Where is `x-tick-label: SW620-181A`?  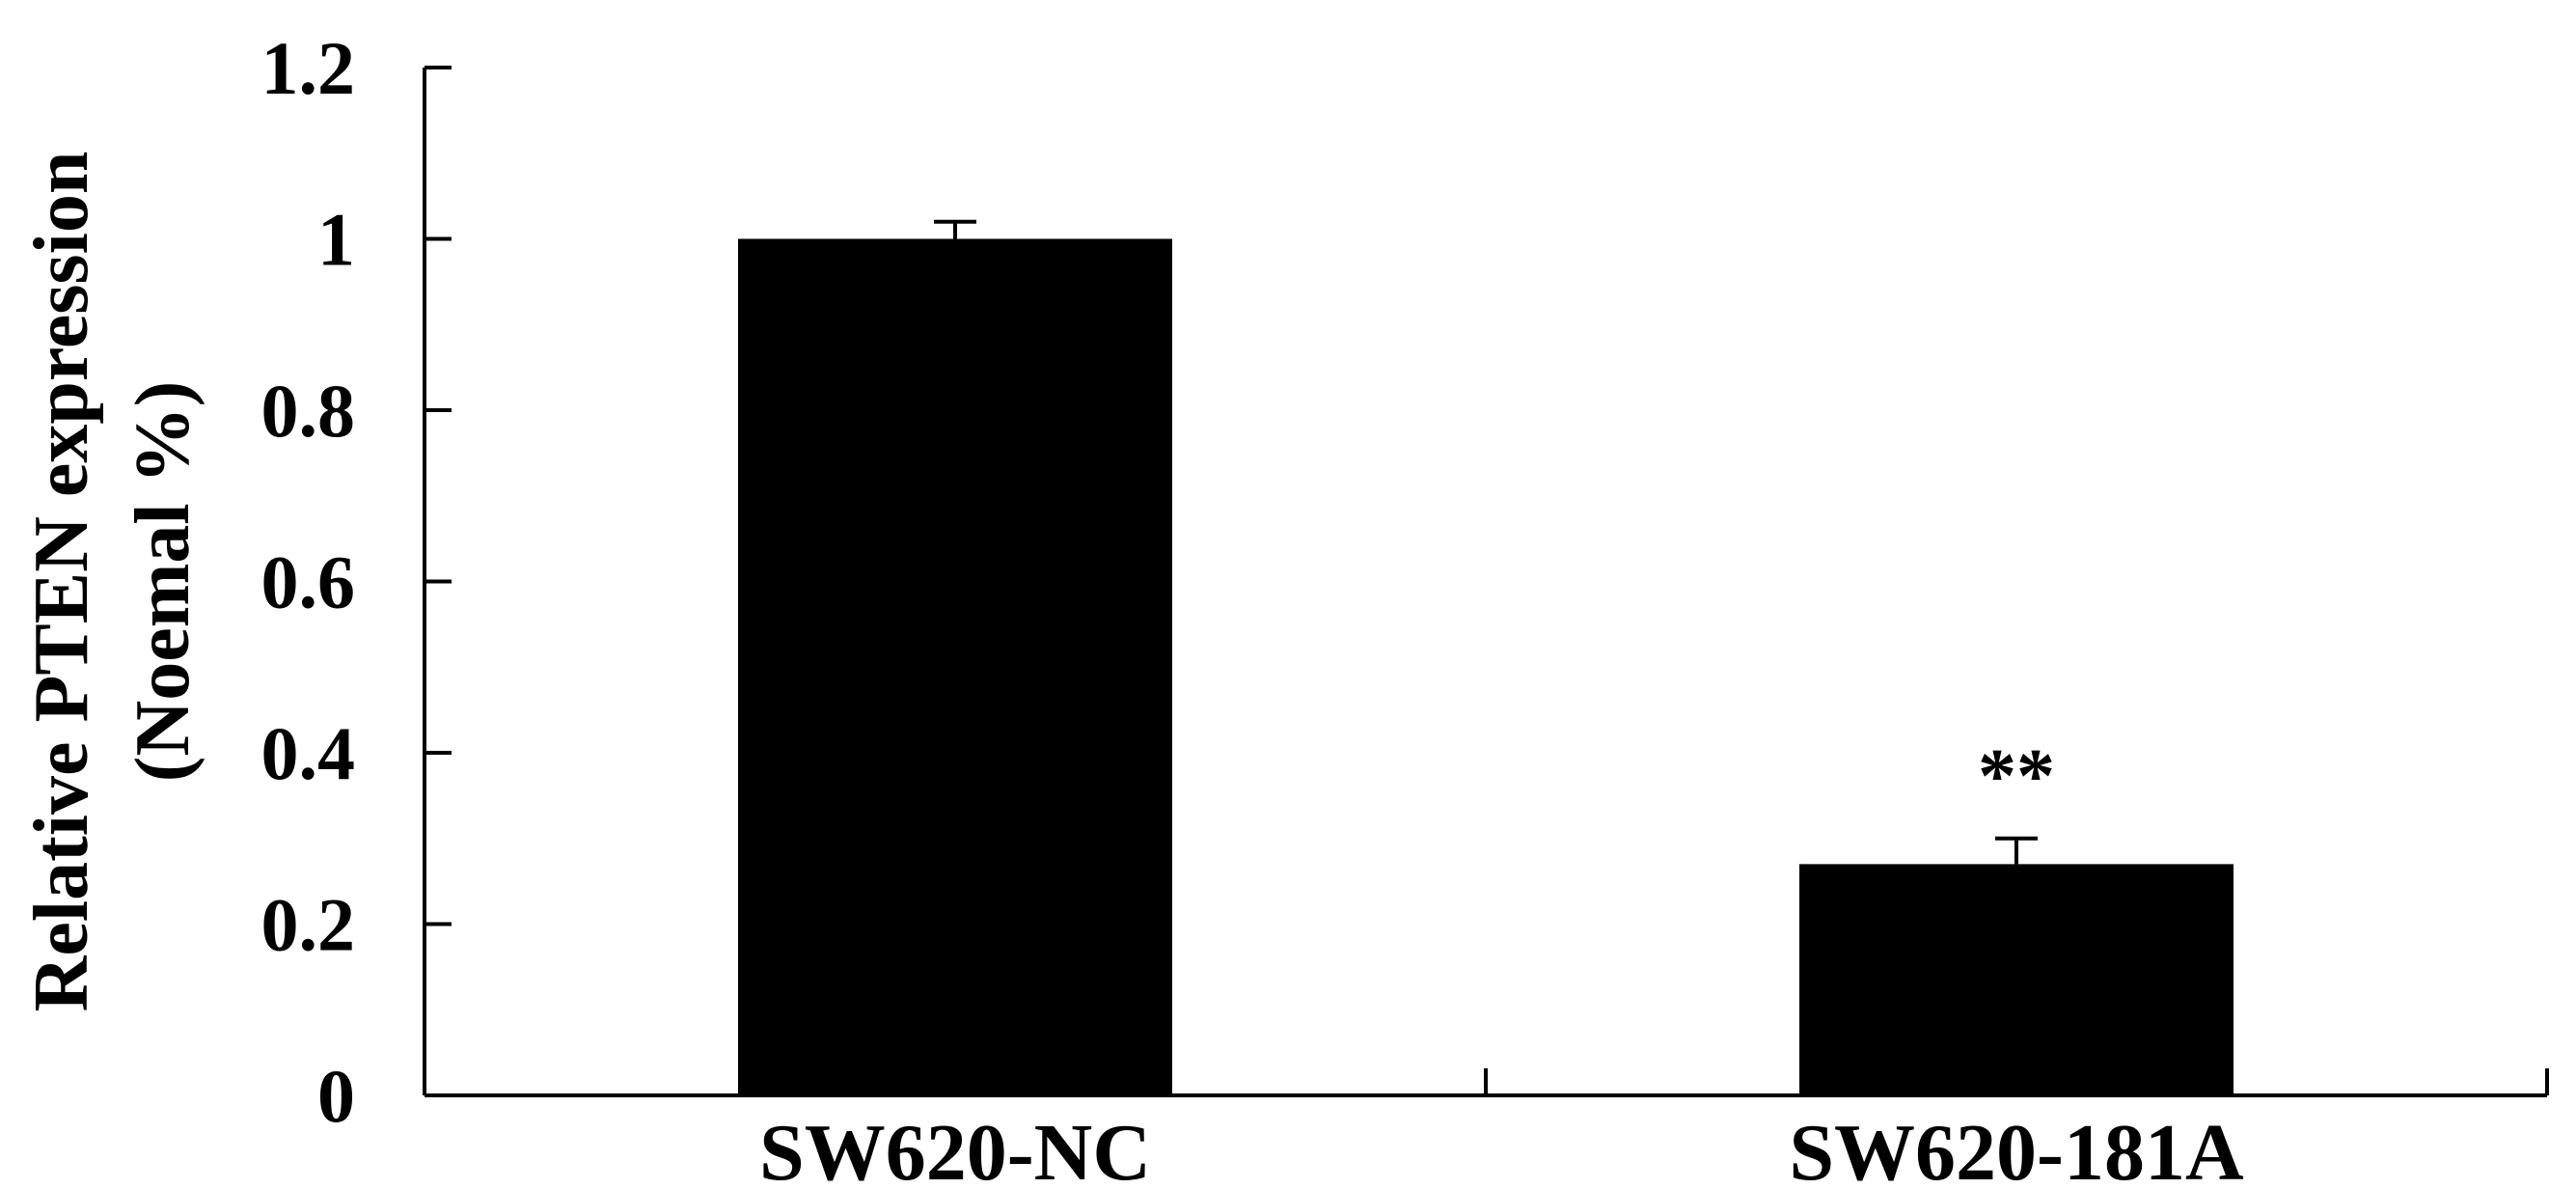 x-tick-label: SW620-181A is located at coordinates (2017, 1148).